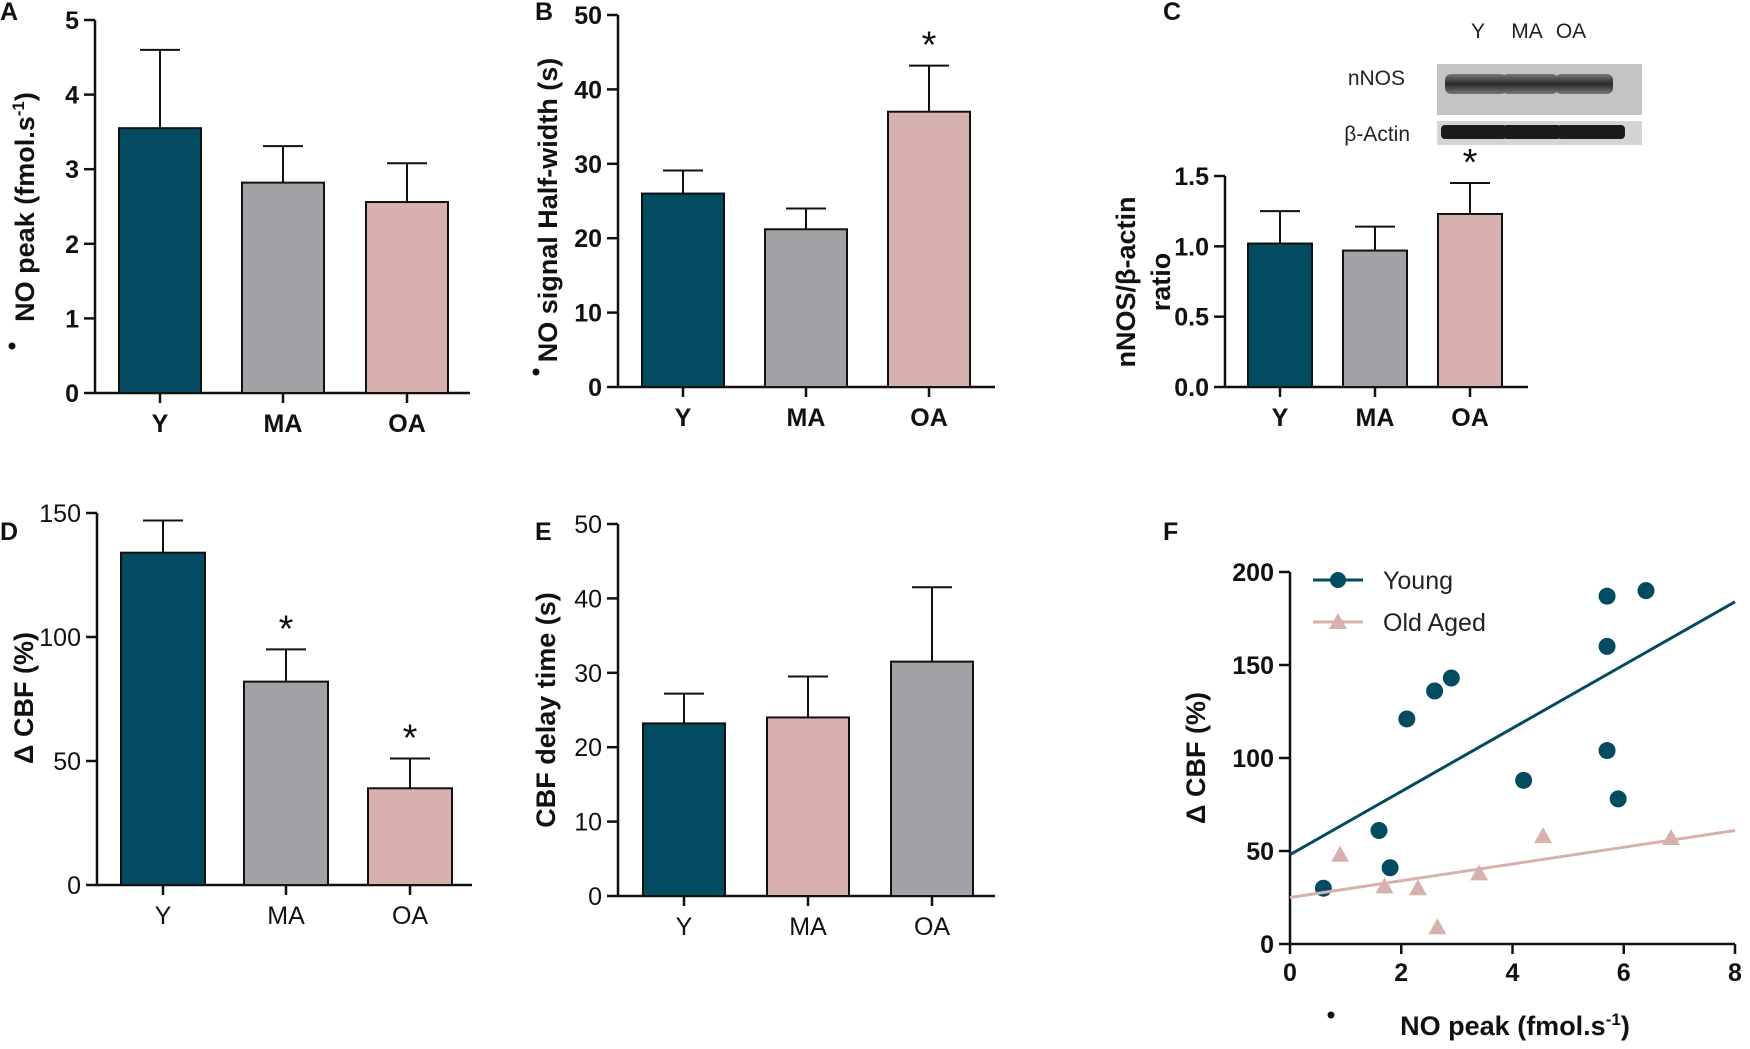 The height and width of the screenshot is (1049, 1750). What do you see at coordinates (1474, 132) in the screenshot?
I see `blot-actin-band-y` at bounding box center [1474, 132].